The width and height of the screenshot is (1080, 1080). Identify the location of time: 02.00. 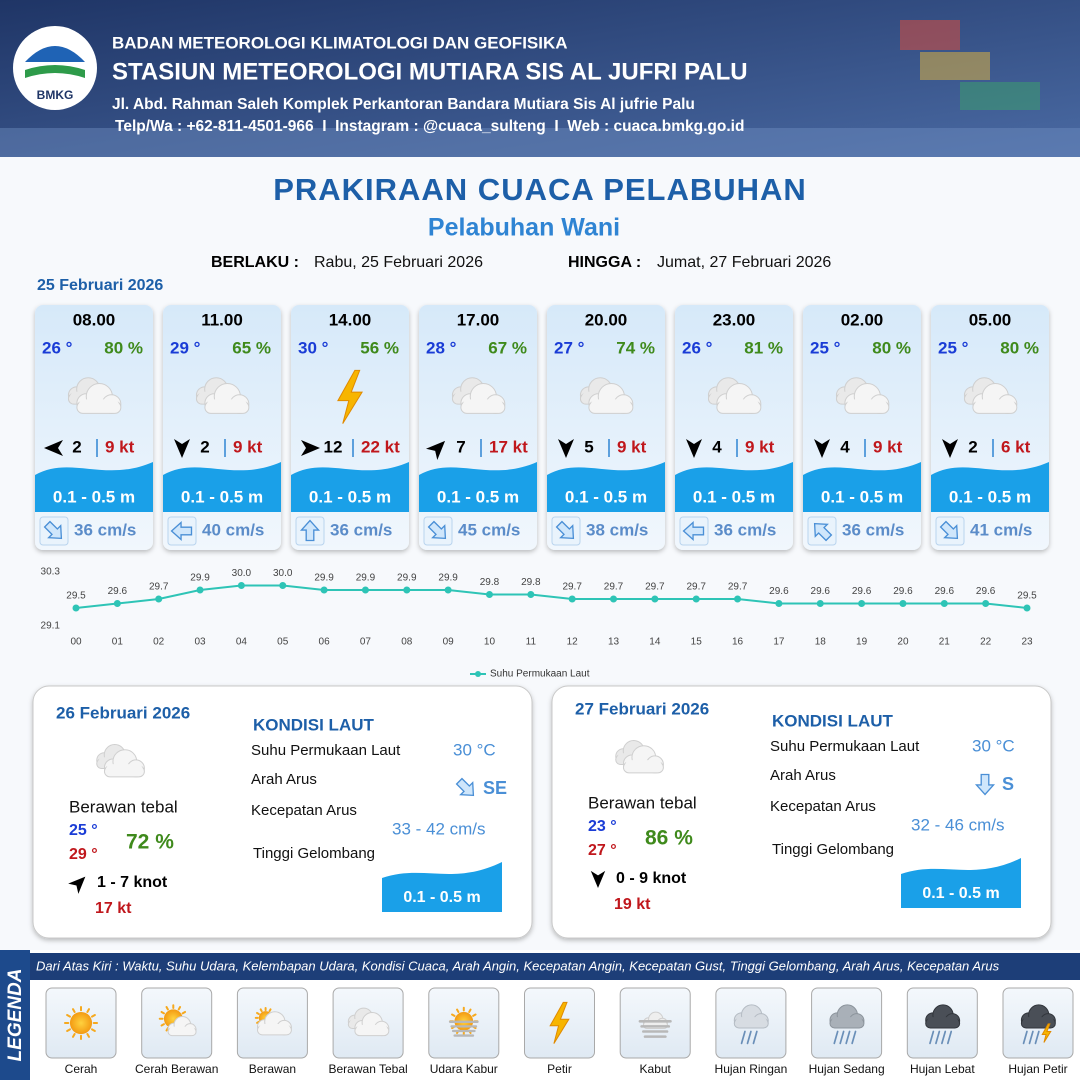
(862, 319).